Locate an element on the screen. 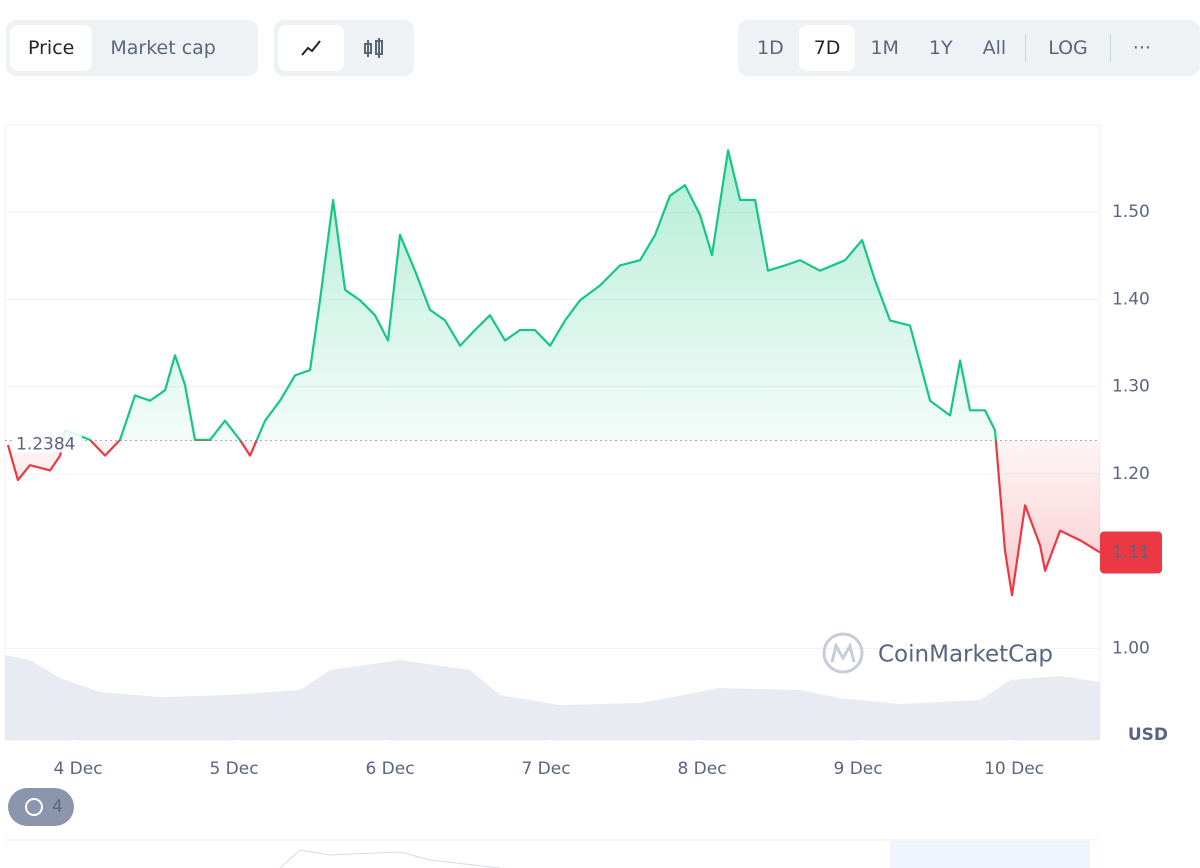  x-tick-label: 5 Dec is located at coordinates (233, 769).